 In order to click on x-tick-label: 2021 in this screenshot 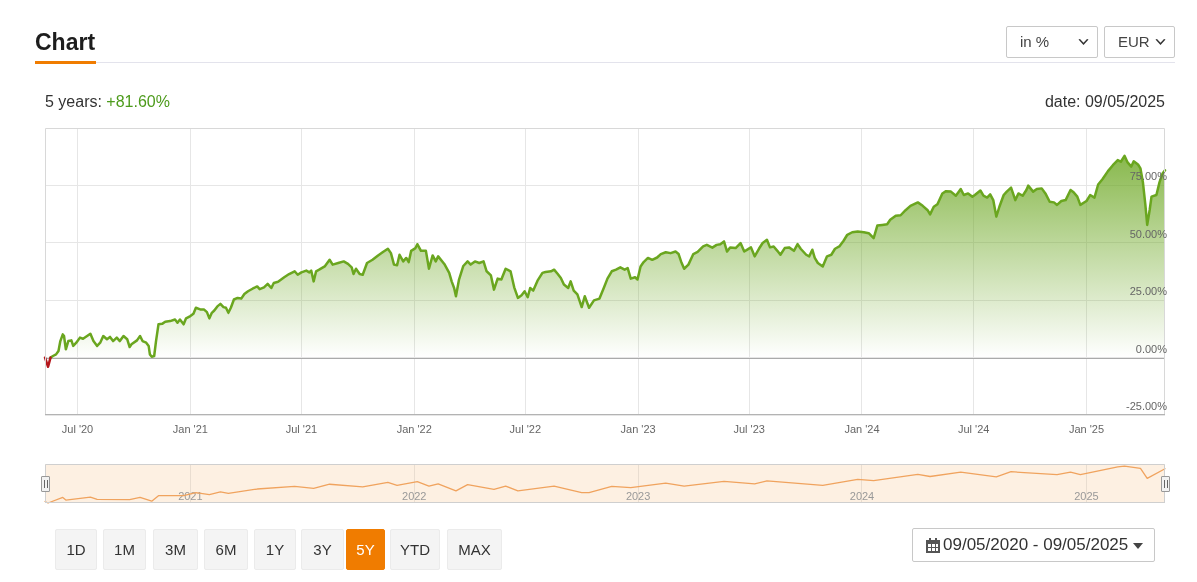, I will do `click(190, 496)`.